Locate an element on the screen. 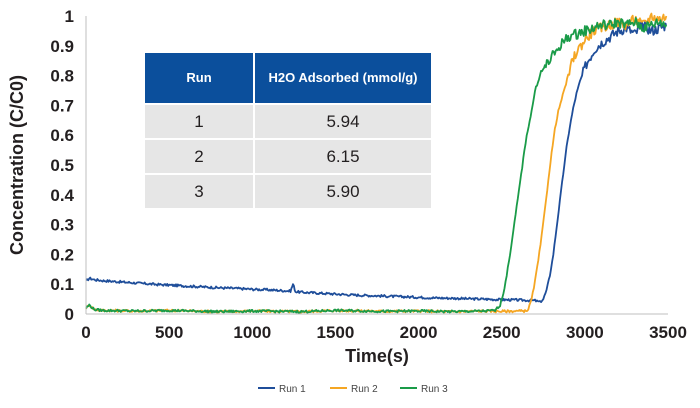  y-tick-label: 0.2 is located at coordinates (62, 254).